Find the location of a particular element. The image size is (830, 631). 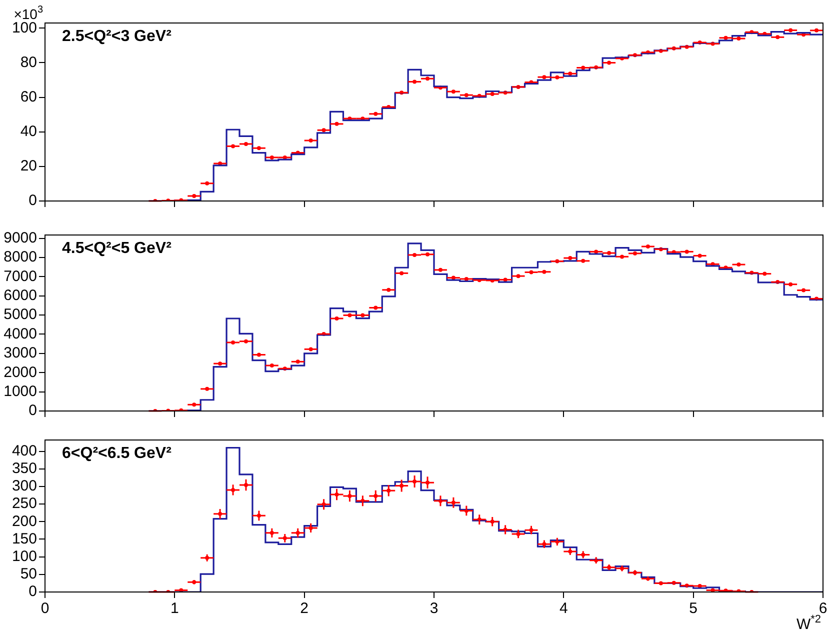

y-tick-label: 20 is located at coordinates (28, 166).